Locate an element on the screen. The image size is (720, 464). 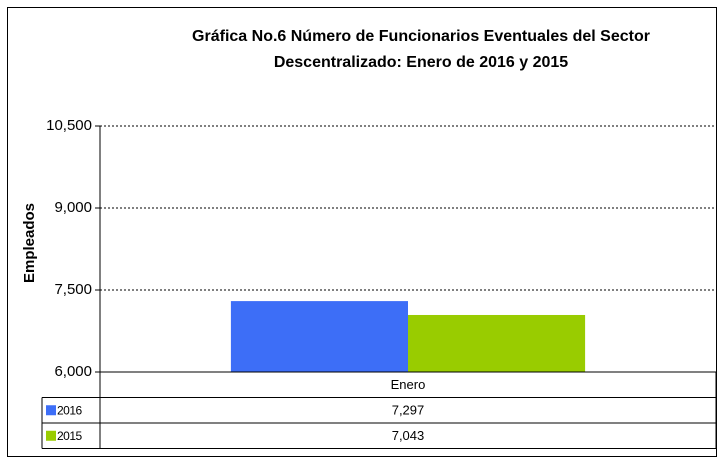
legend-label: 2015 is located at coordinates (70, 436).